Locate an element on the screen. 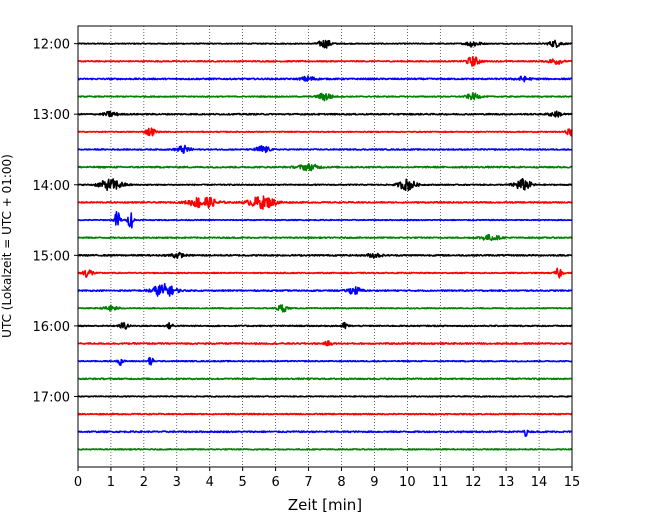  x-tick-label: 6 is located at coordinates (275, 482).